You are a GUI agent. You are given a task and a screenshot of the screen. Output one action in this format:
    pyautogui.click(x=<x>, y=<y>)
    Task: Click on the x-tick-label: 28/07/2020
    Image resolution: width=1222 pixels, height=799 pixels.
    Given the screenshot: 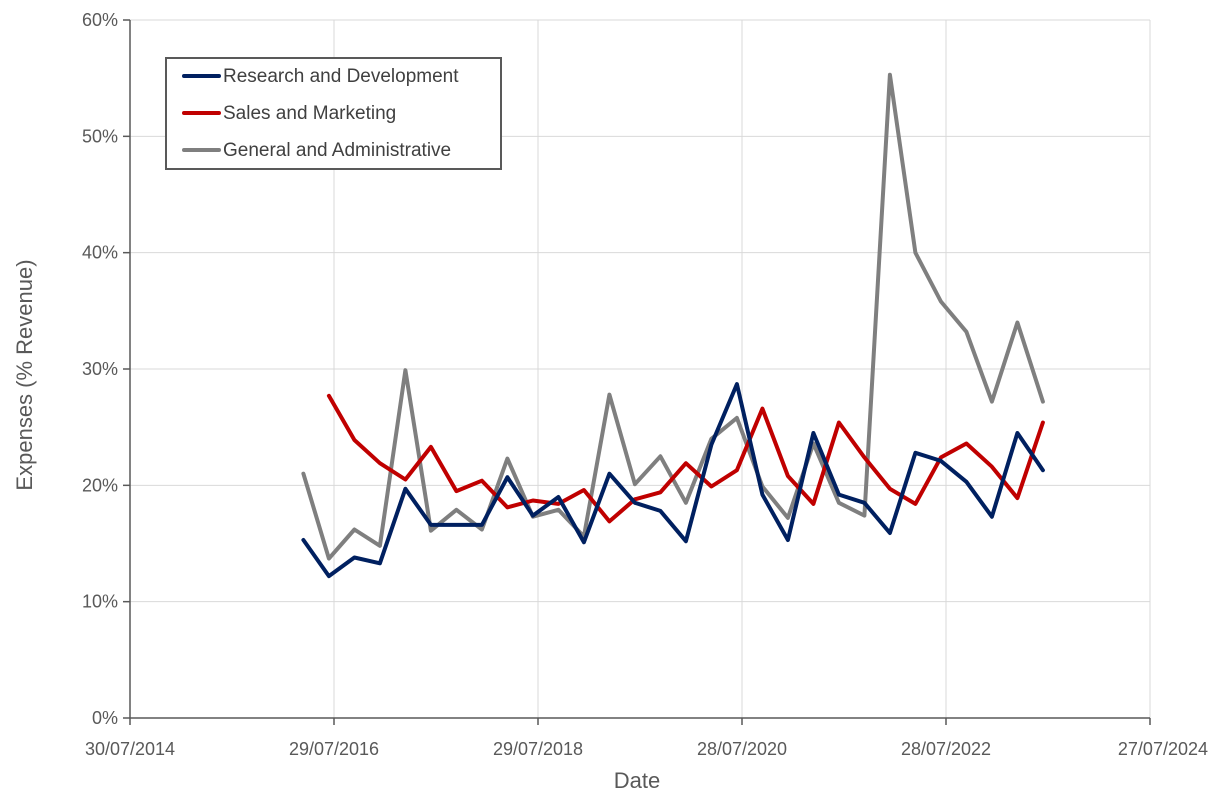 What is the action you would take?
    pyautogui.click(x=742, y=749)
    